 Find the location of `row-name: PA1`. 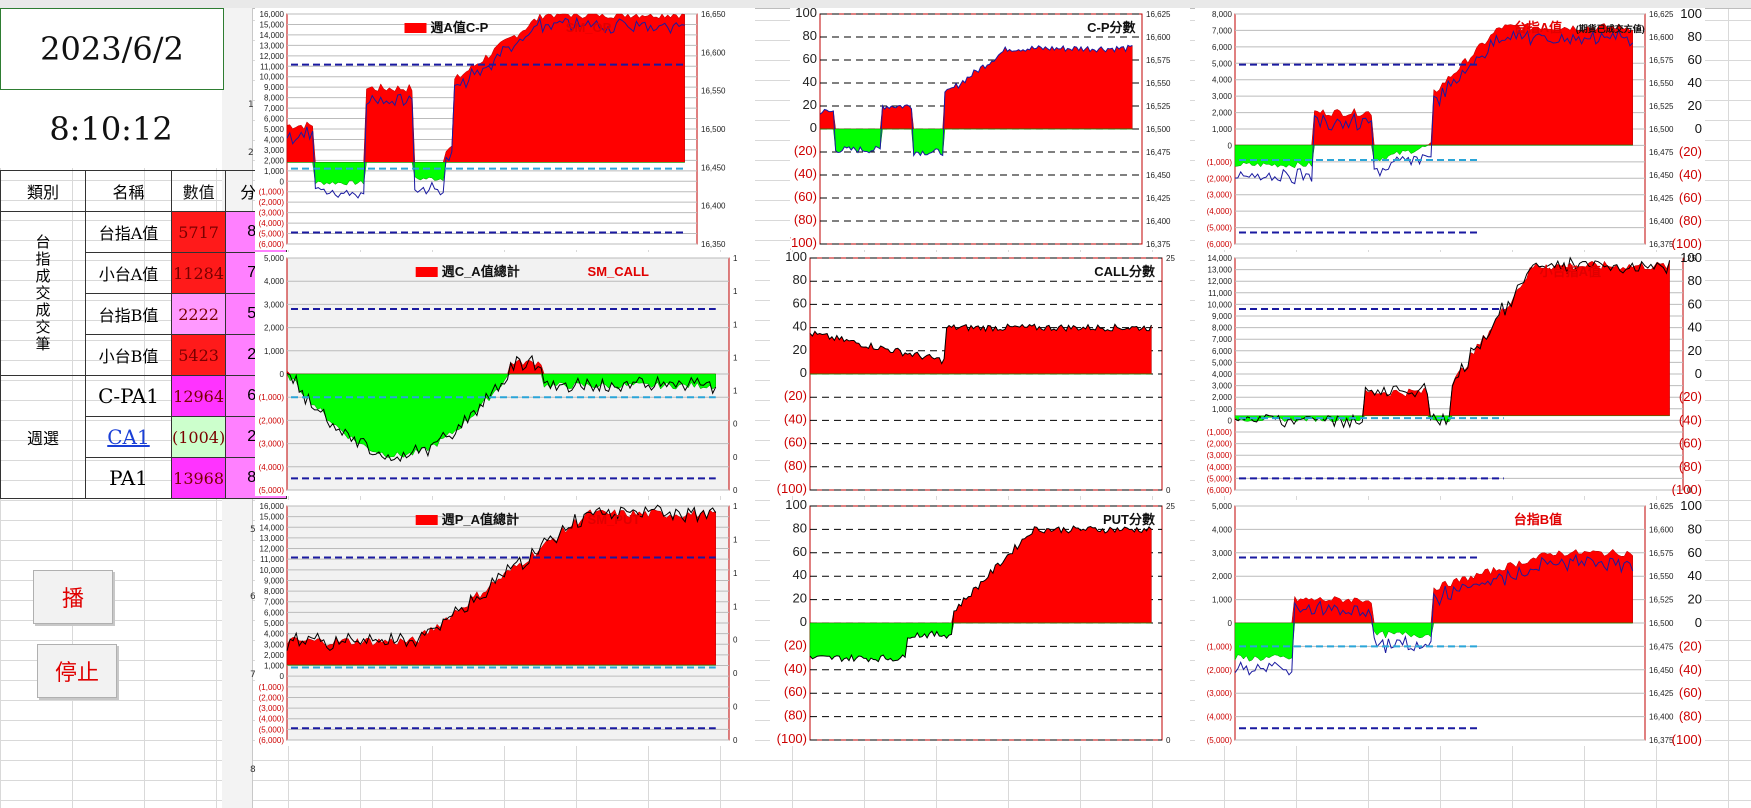

row-name: PA1 is located at coordinates (128, 478).